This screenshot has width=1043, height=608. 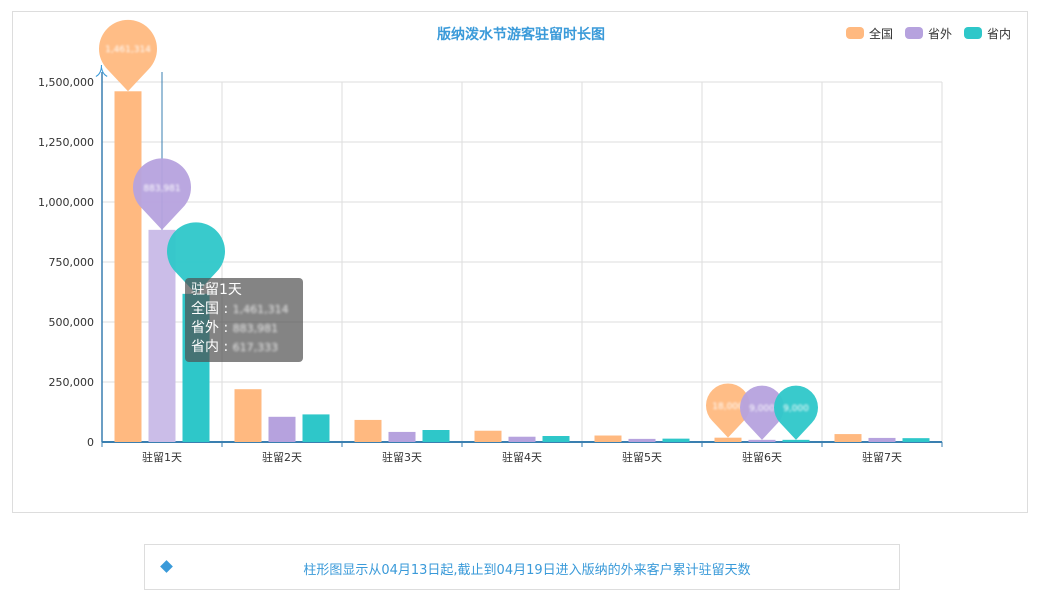 I want to click on legend-item: 全国, so click(x=869, y=33).